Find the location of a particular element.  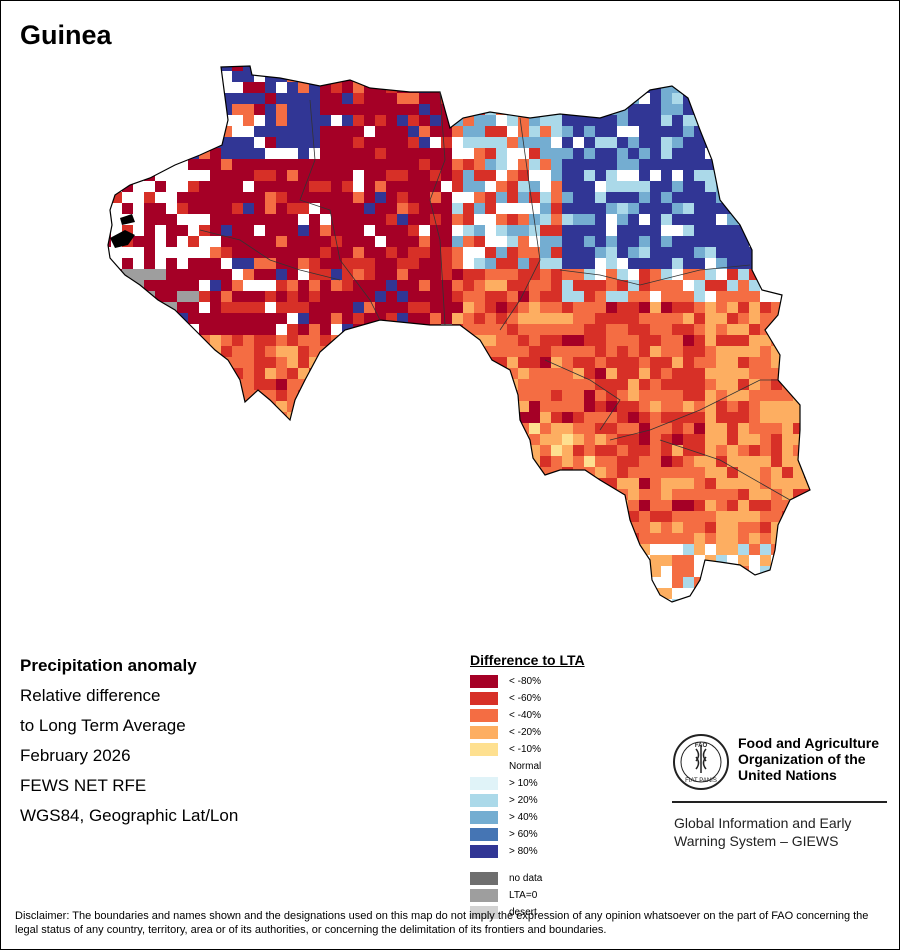

fao-motto: FIAT PANIS is located at coordinates (701, 781).